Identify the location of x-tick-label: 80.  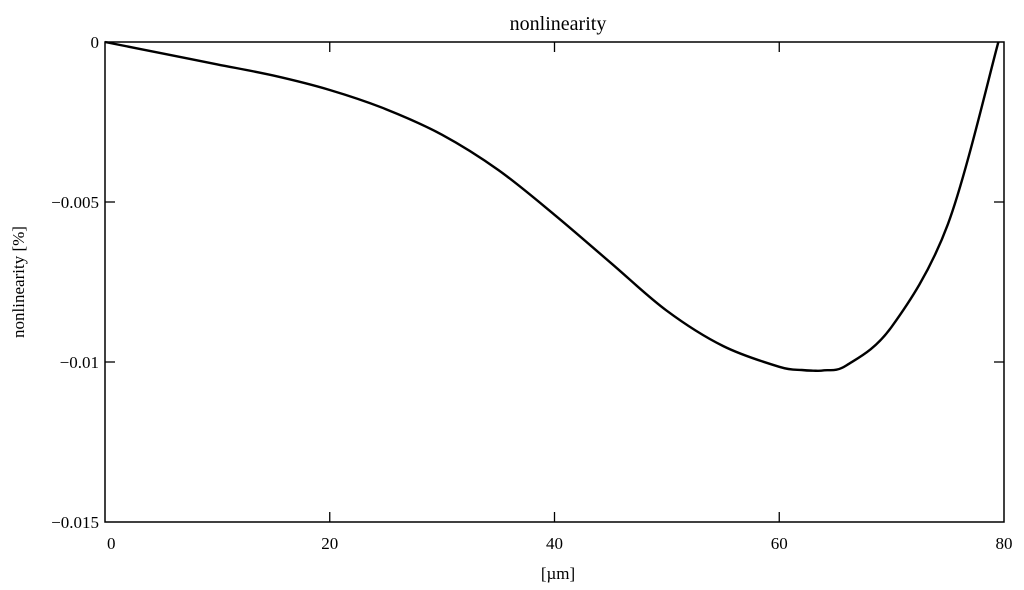
(1004, 543).